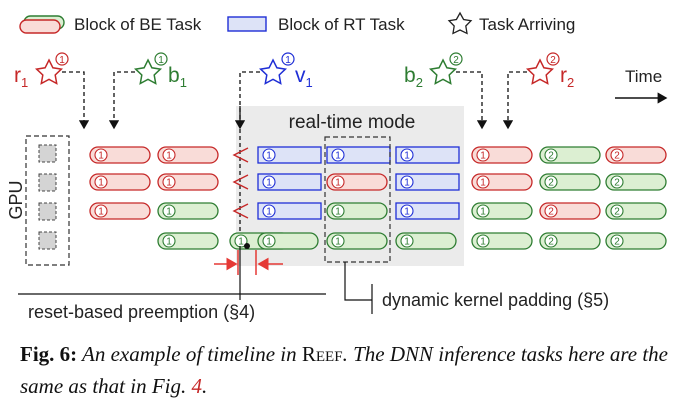 The image size is (686, 420). I want to click on gpu-box: GPU, so click(38, 200).